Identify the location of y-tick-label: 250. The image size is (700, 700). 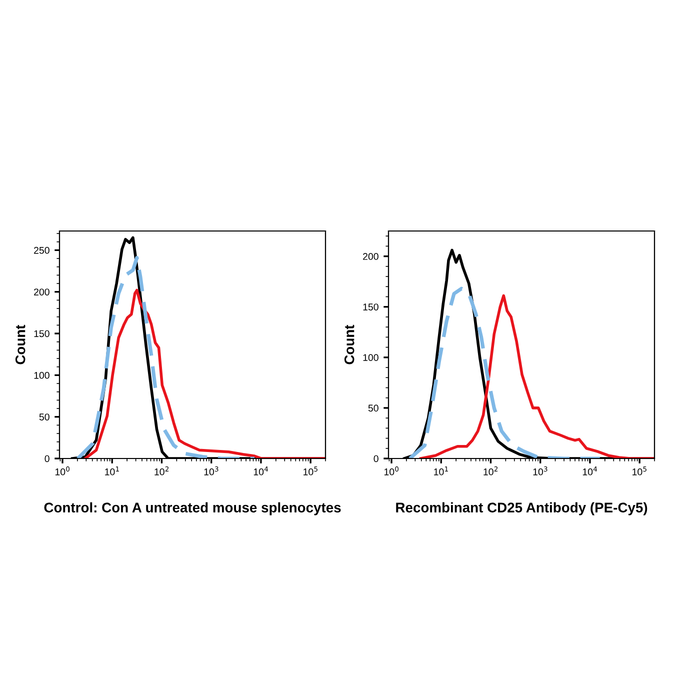
(42, 250).